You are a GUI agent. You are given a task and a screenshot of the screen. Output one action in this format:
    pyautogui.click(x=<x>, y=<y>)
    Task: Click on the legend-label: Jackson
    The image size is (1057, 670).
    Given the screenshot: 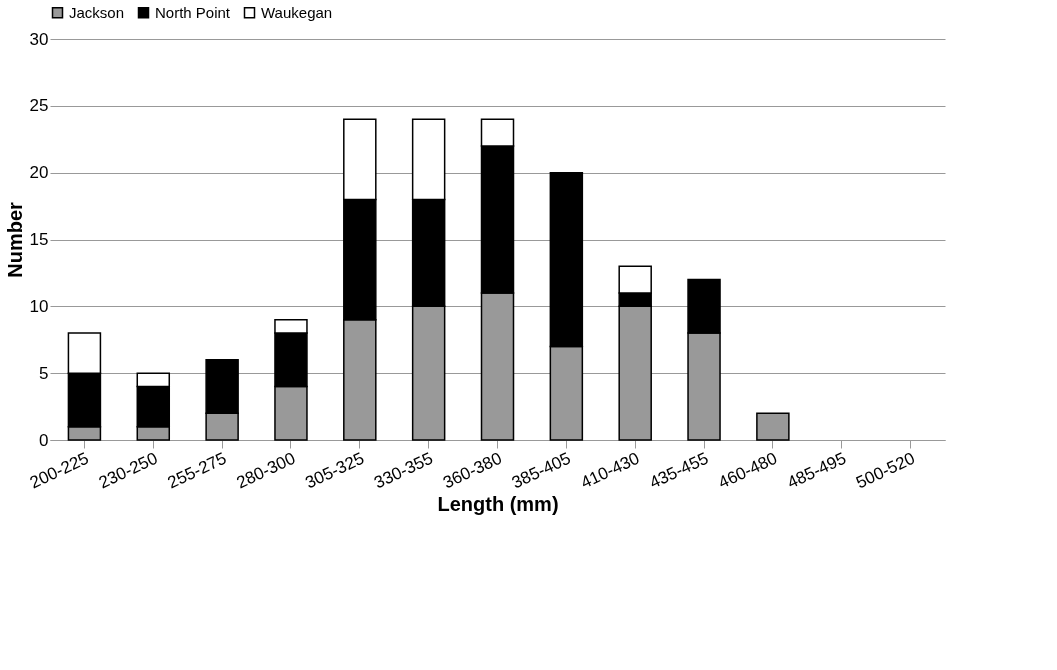 What is the action you would take?
    pyautogui.click(x=97, y=12)
    